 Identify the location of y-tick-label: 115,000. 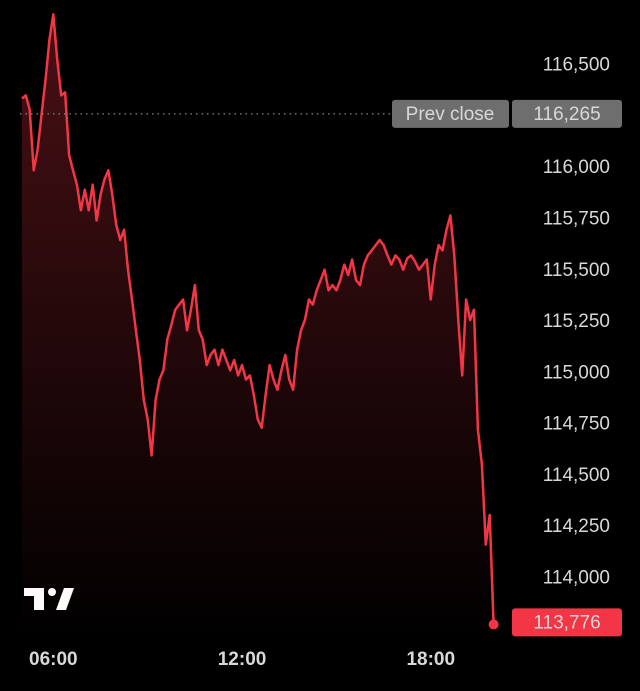
(576, 372).